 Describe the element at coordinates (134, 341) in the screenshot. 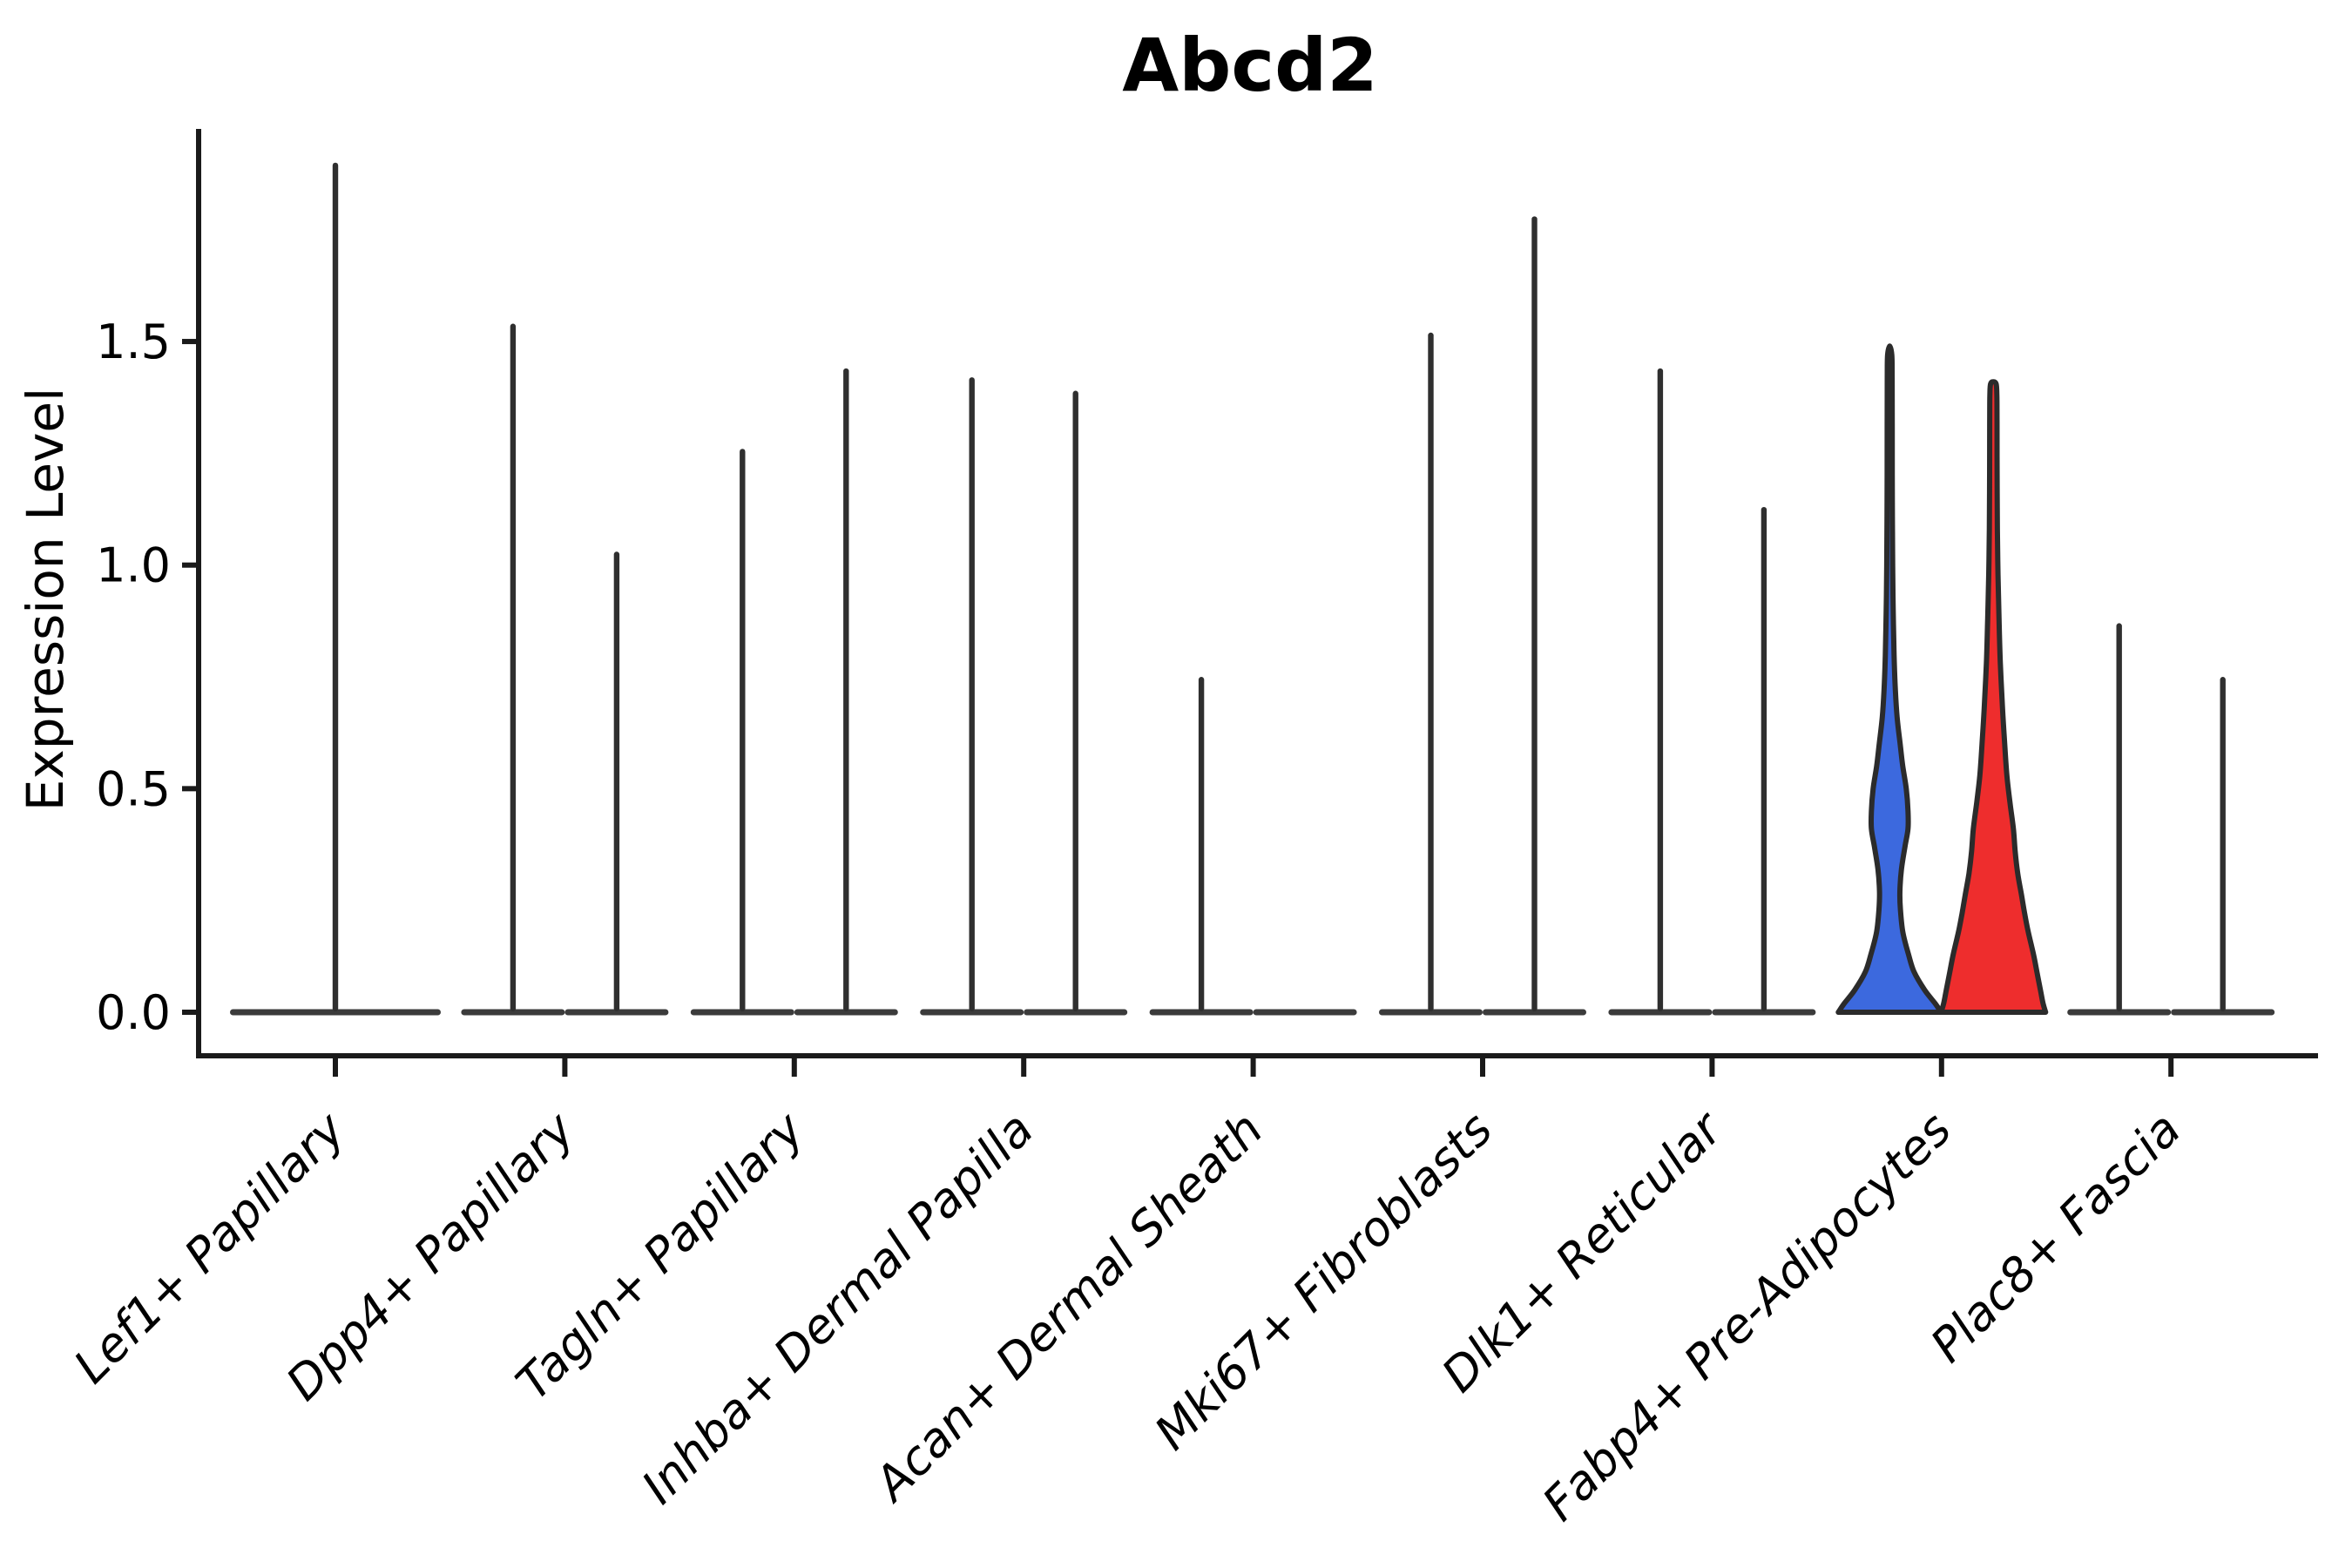

I see `y-tick-label: 1.5` at that location.